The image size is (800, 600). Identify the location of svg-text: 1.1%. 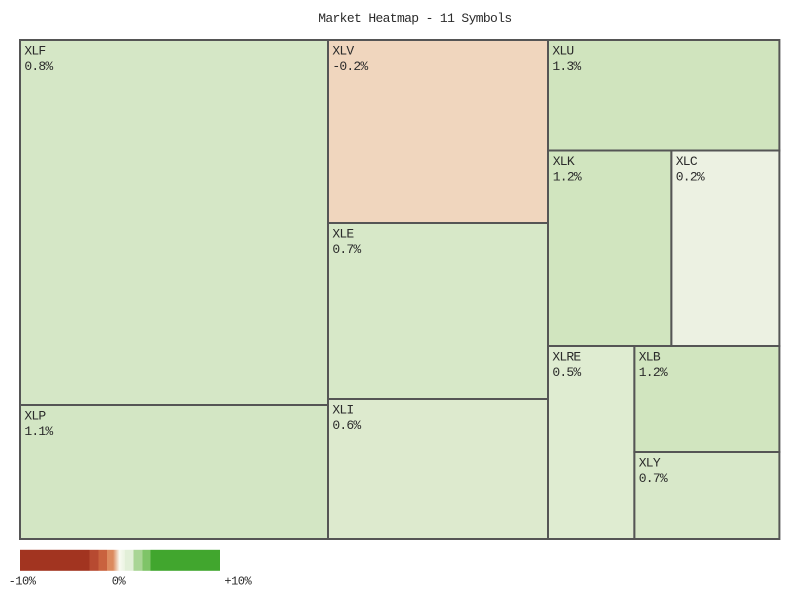
(38, 431).